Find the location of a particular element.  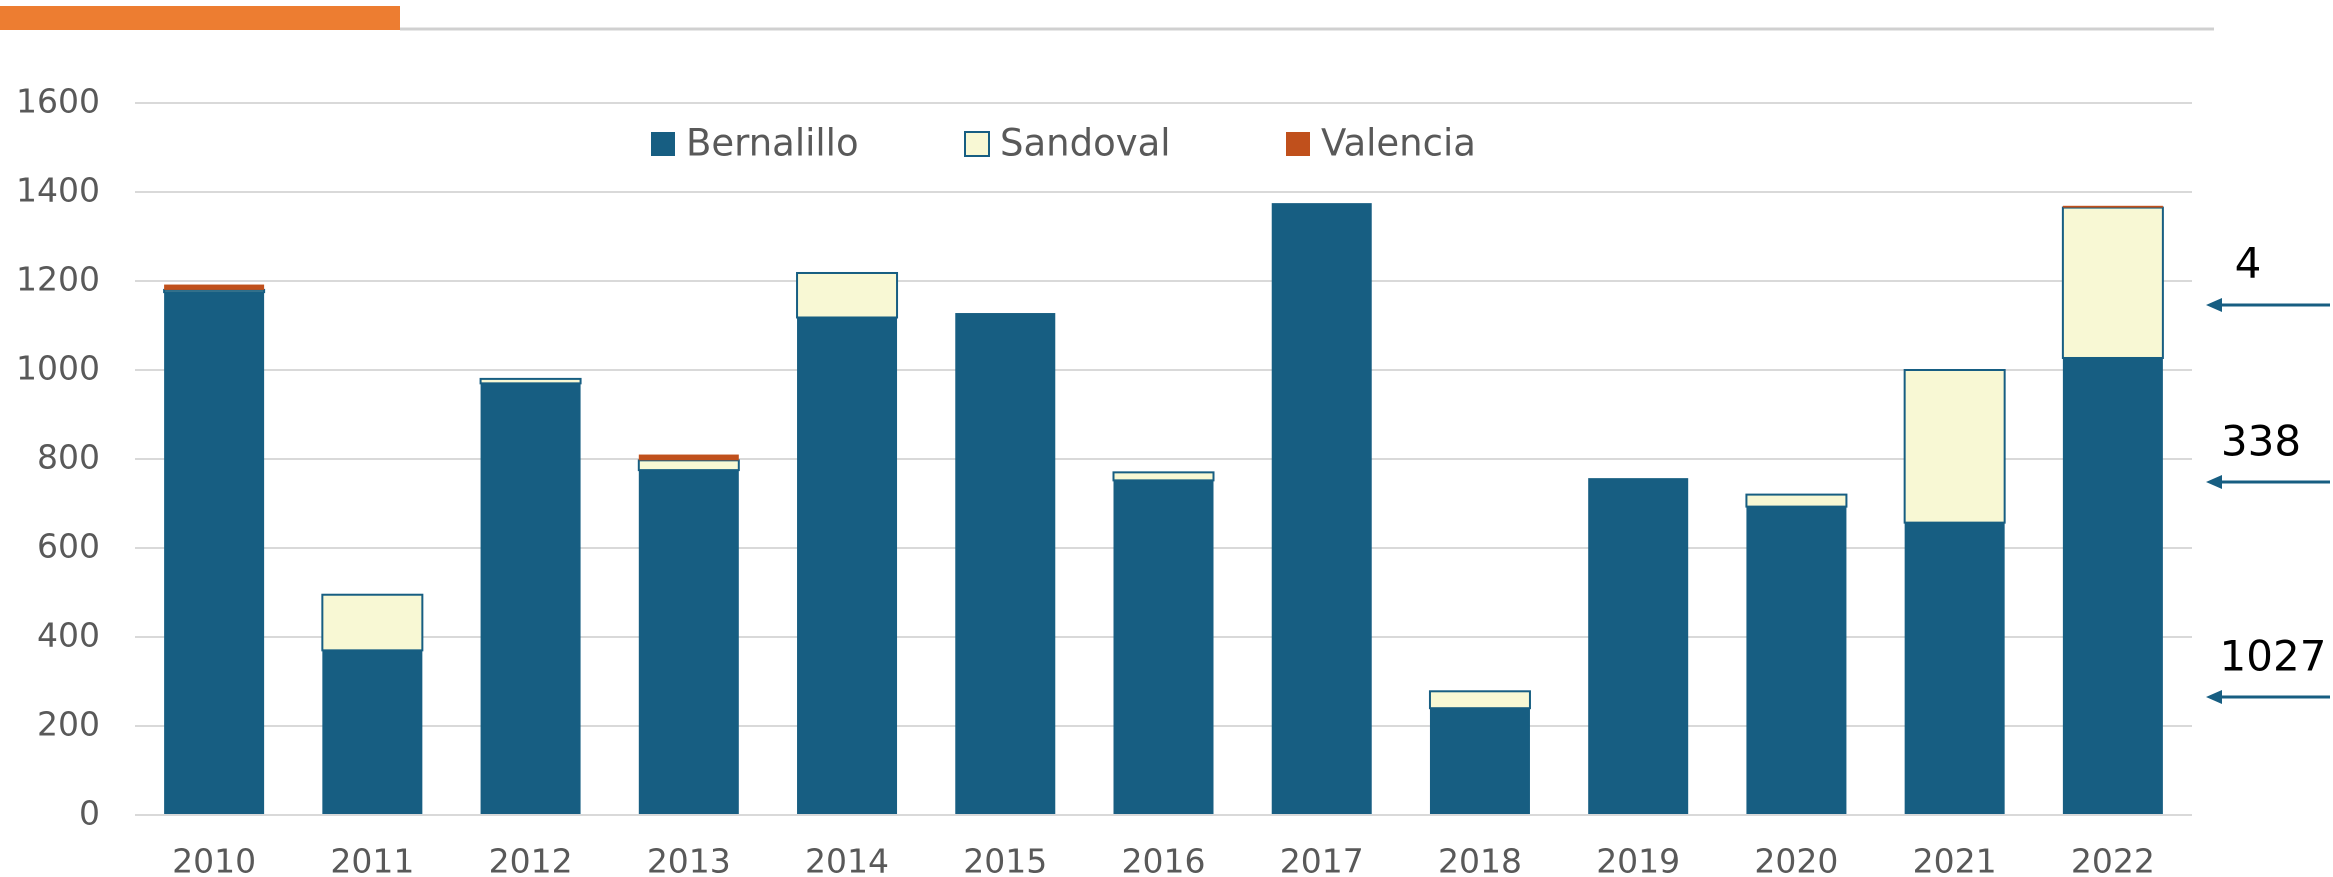

y-tick-label: 800 is located at coordinates (68, 457).